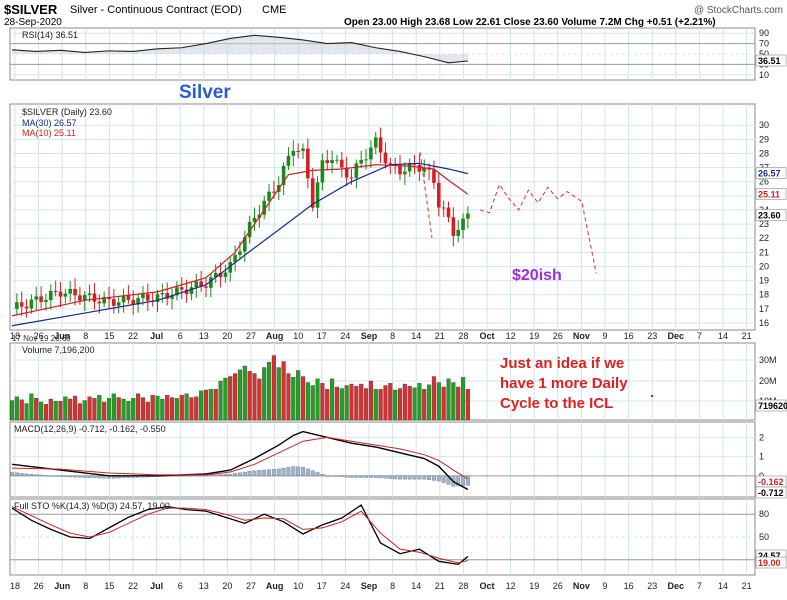 This screenshot has height=600, width=787. Describe the element at coordinates (240, 535) in the screenshot. I see `stochastic-d-line` at that location.